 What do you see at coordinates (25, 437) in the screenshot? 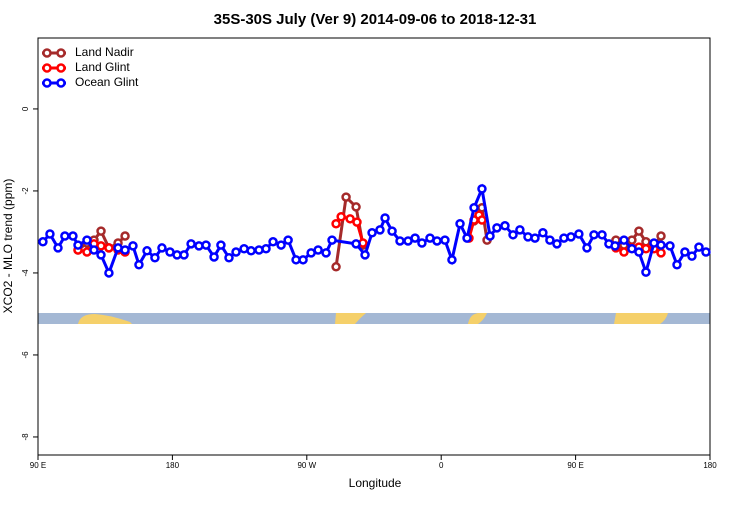
I see `y-tick-label: -8` at bounding box center [25, 437].